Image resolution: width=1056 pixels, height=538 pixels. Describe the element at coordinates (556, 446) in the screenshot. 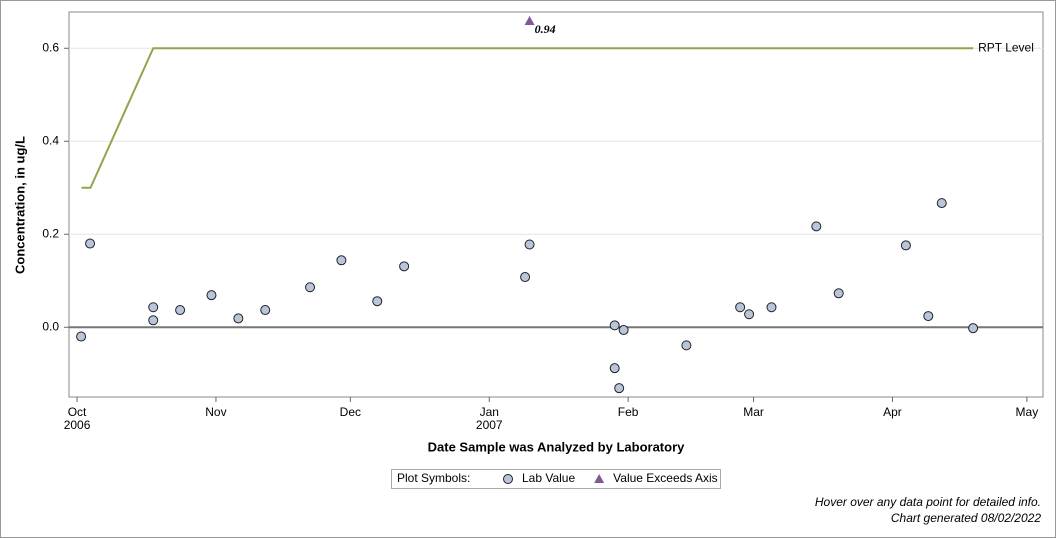

I see `x-axis-title: Date Sample was Analyzed by Laboratory` at that location.